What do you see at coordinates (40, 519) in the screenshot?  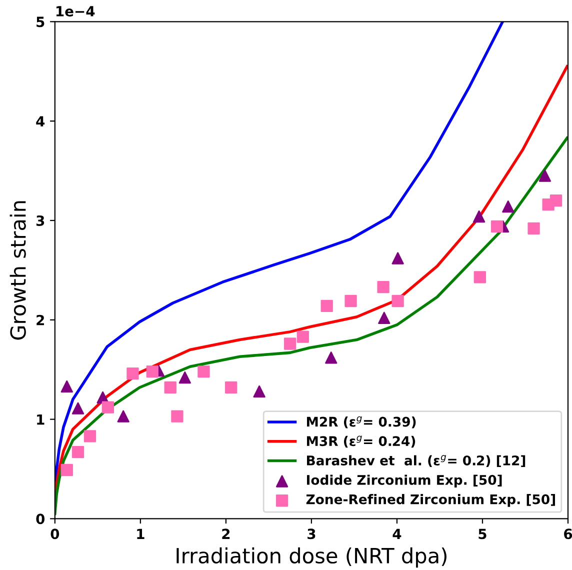 I see `y-tick-label: 0` at bounding box center [40, 519].